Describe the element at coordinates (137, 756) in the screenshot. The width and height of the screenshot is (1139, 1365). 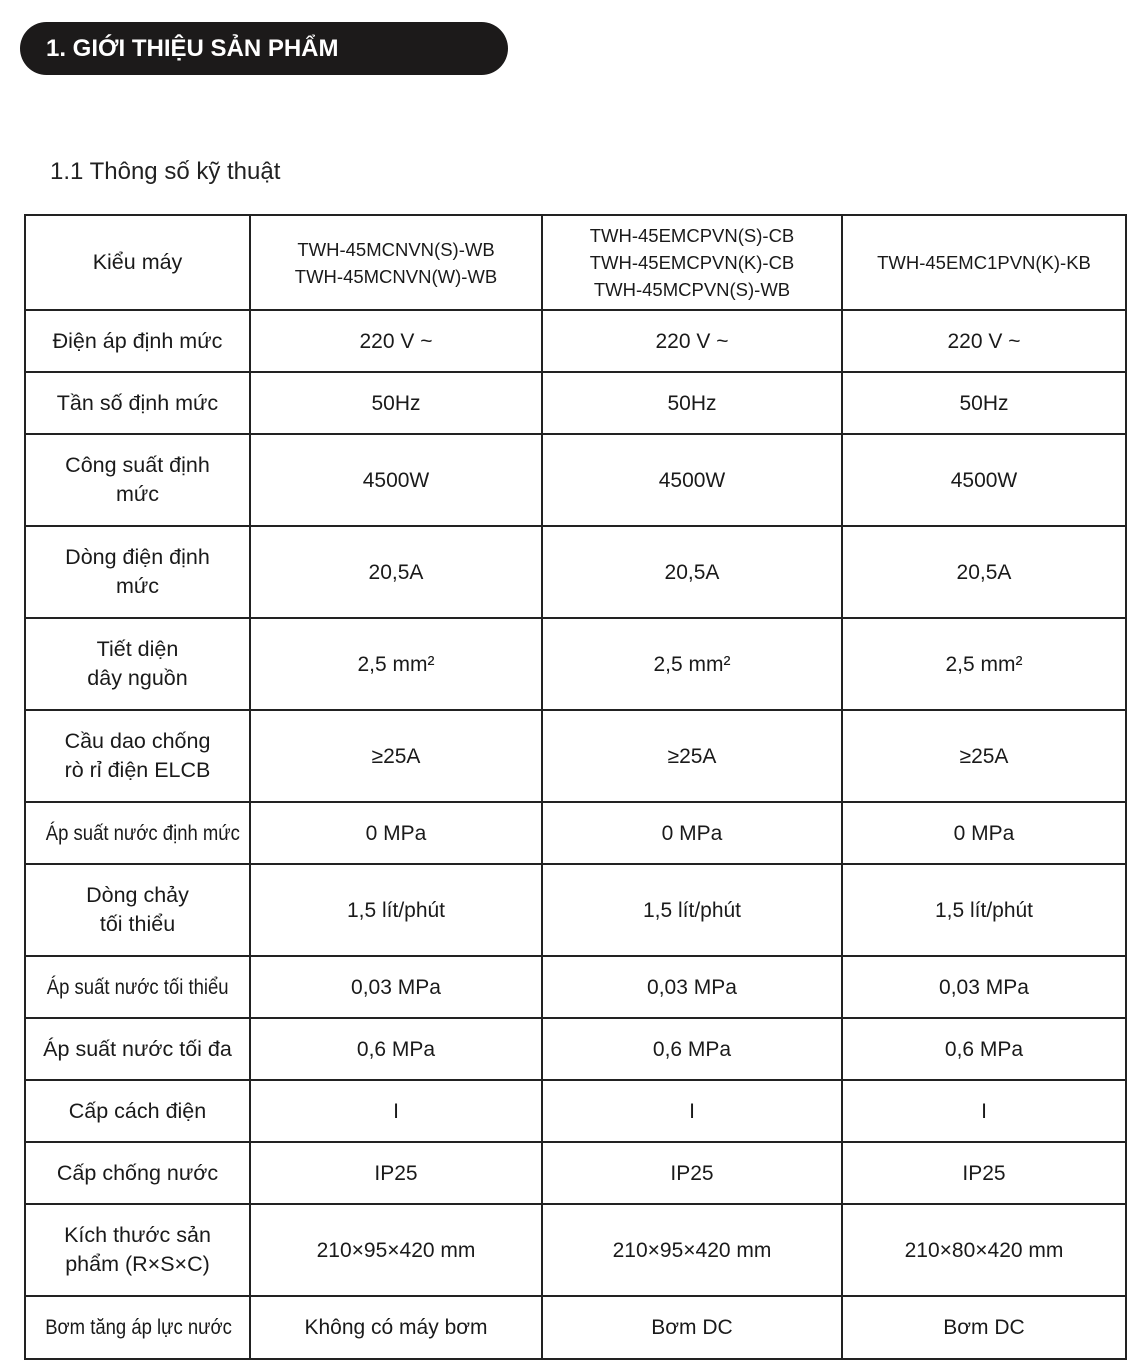
I see `row-label: Cầu dao chống rò rỉ điện ELCB` at that location.